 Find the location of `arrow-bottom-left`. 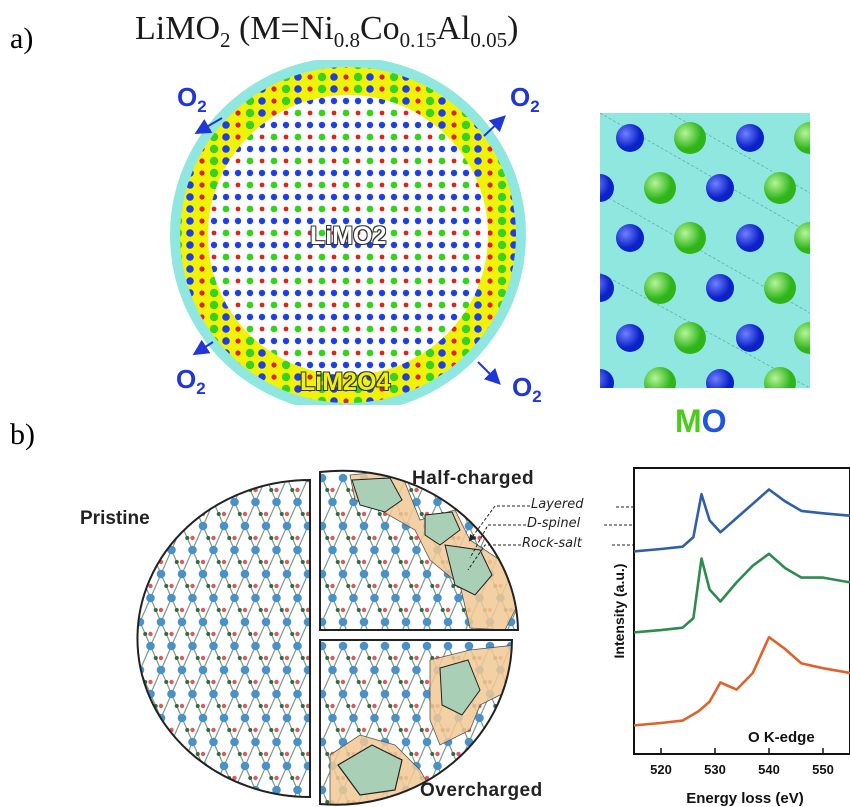

arrow-bottom-left is located at coordinates (203, 347).